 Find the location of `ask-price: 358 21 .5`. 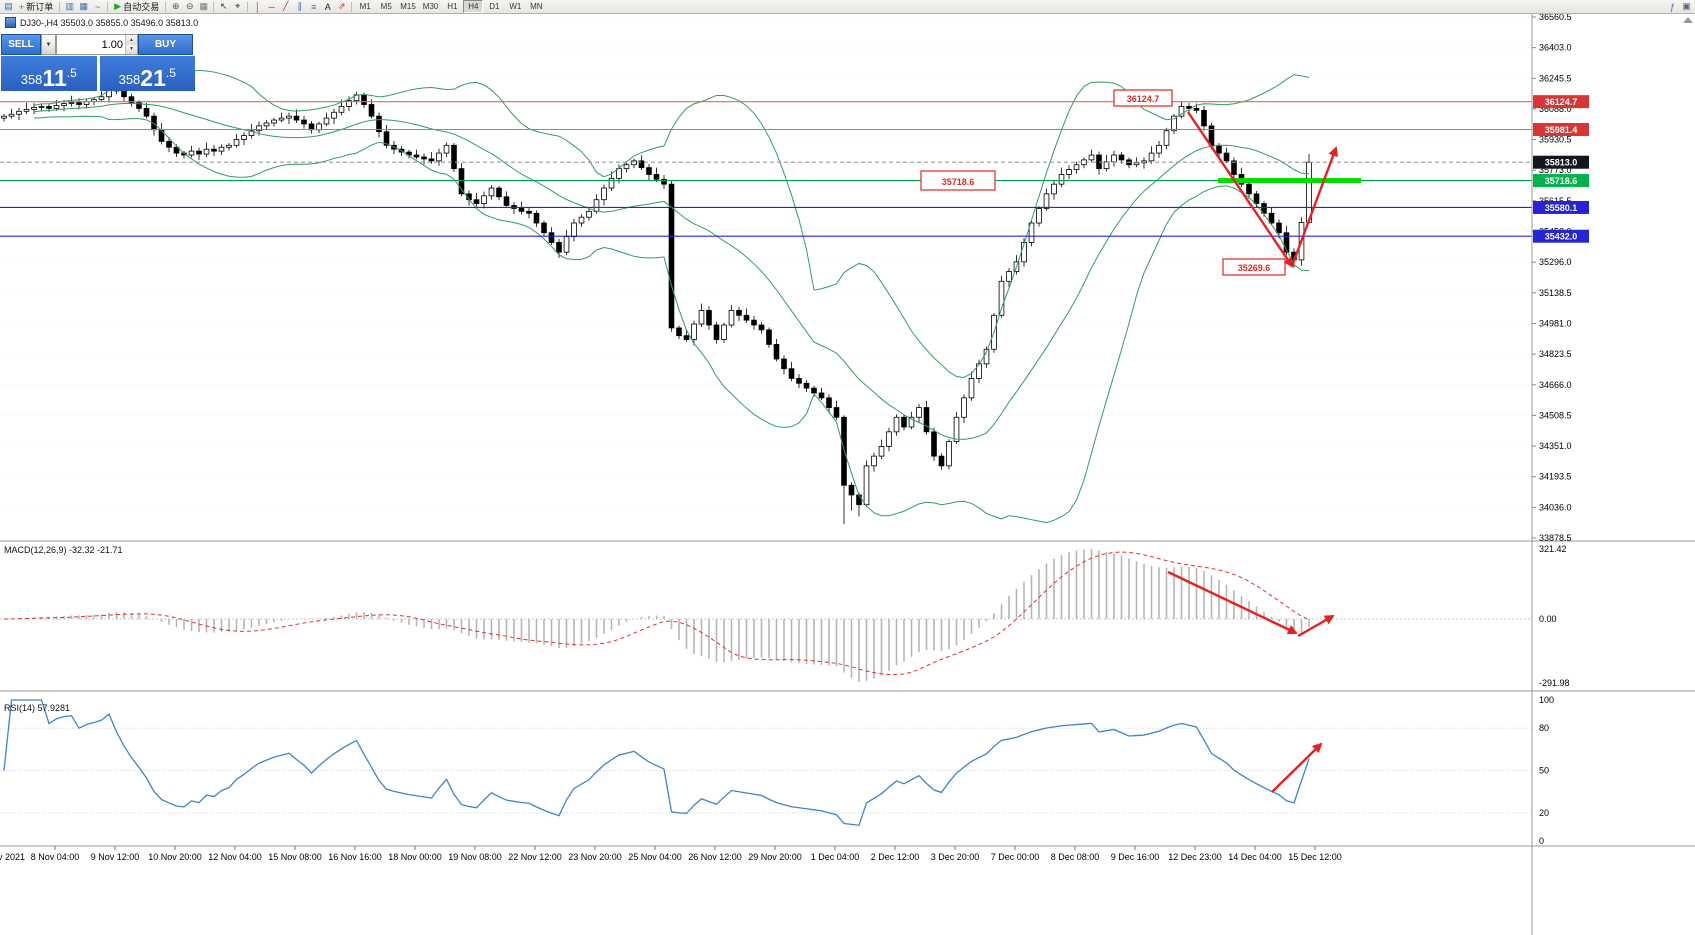

ask-price: 358 21 .5 is located at coordinates (147, 73).